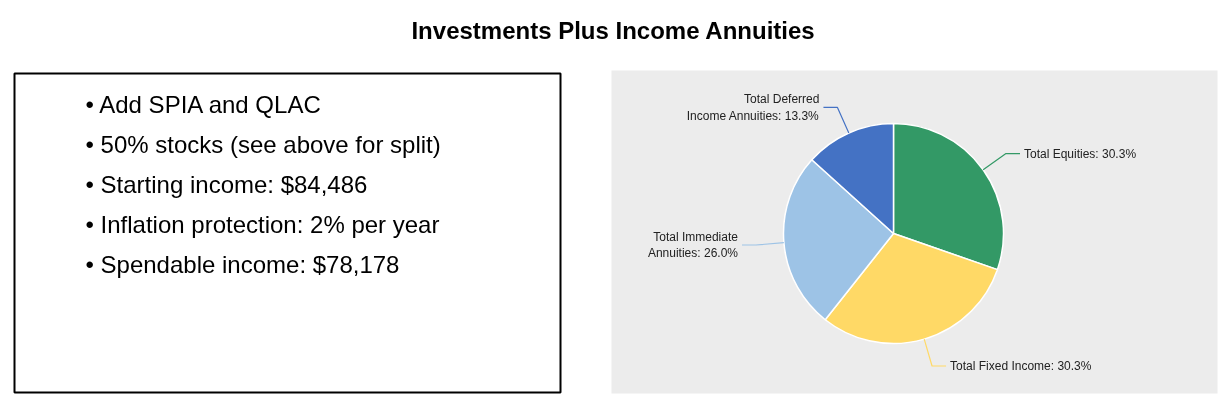 This screenshot has height=403, width=1226. Describe the element at coordinates (753, 107) in the screenshot. I see `slice-label: Total Deferred Income Annuities: 13.3%` at that location.